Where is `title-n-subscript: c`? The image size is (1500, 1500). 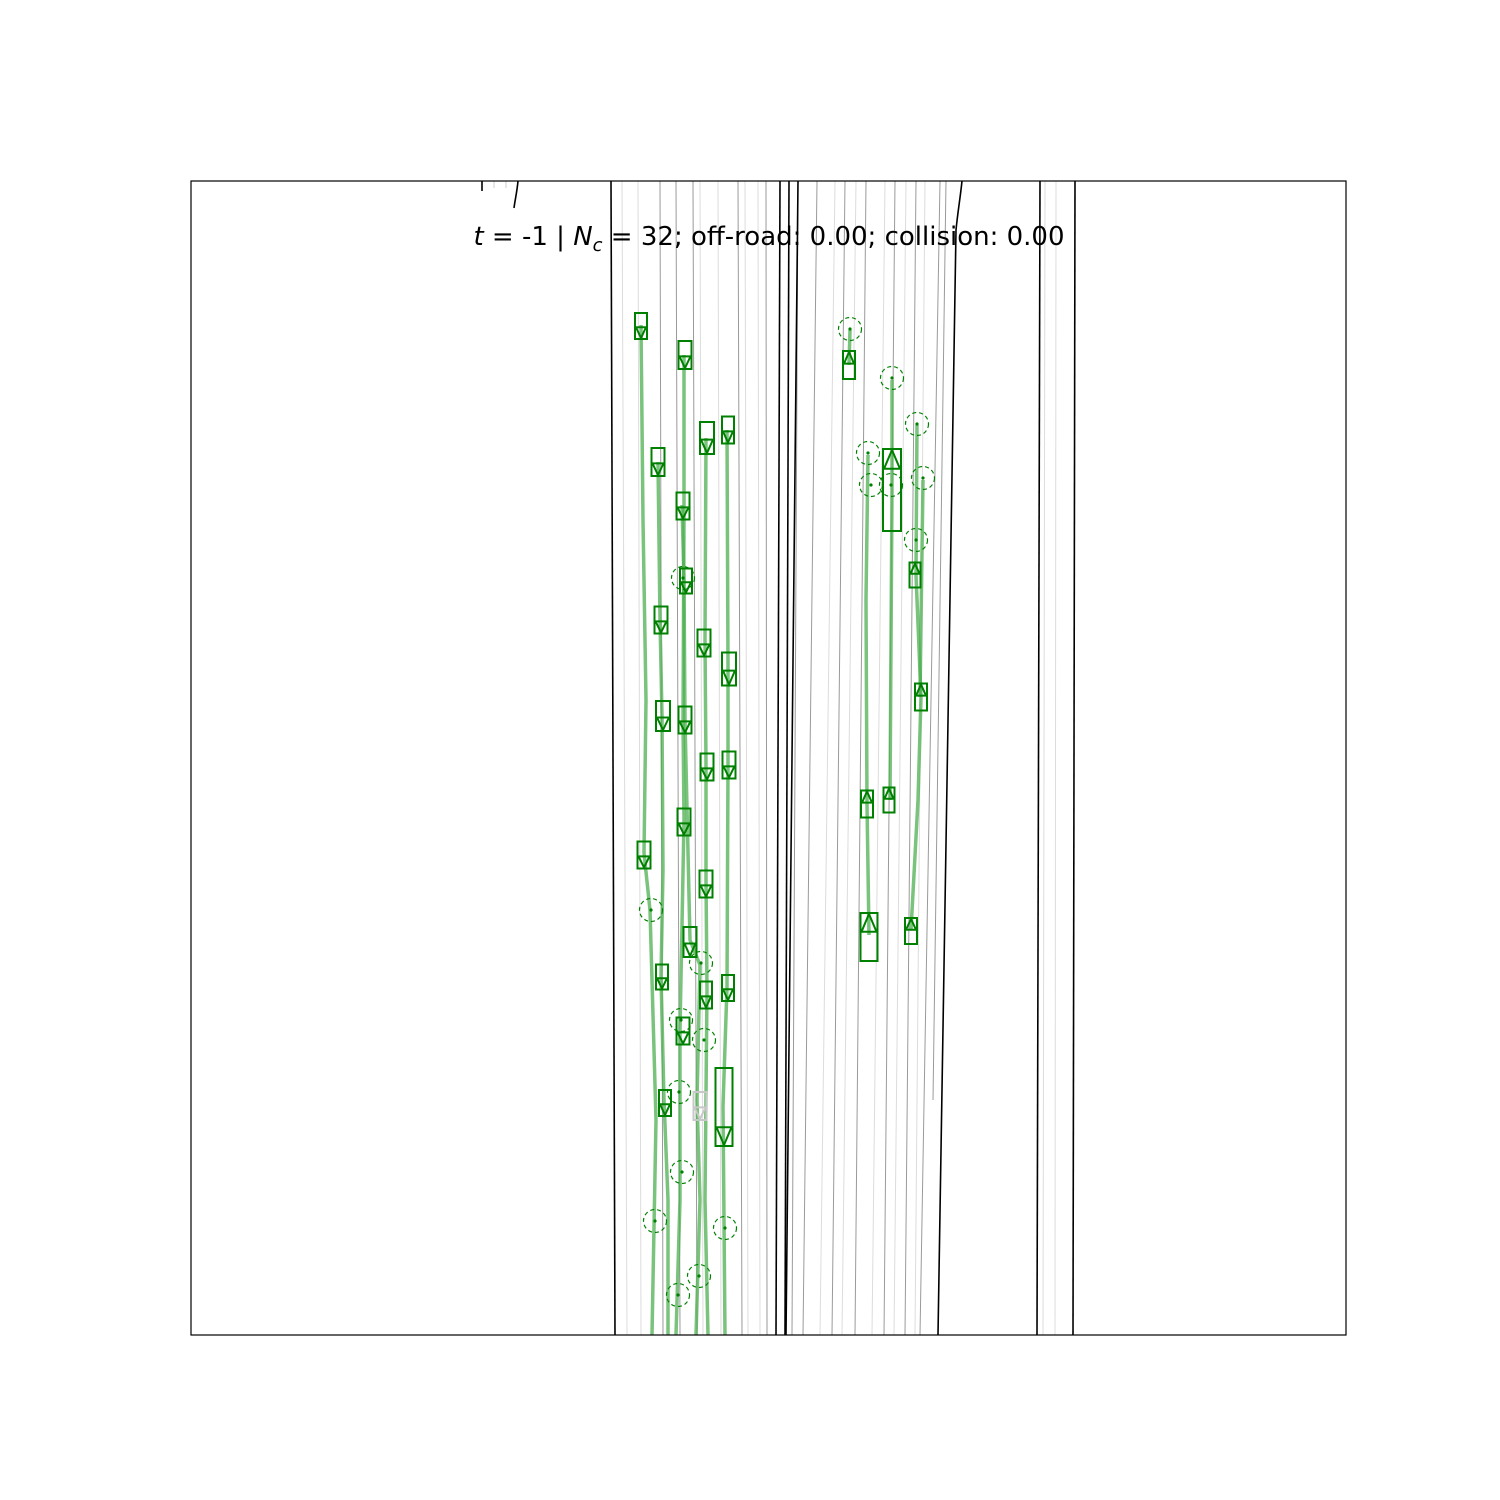
title-n-subscript: c is located at coordinates (598, 245).